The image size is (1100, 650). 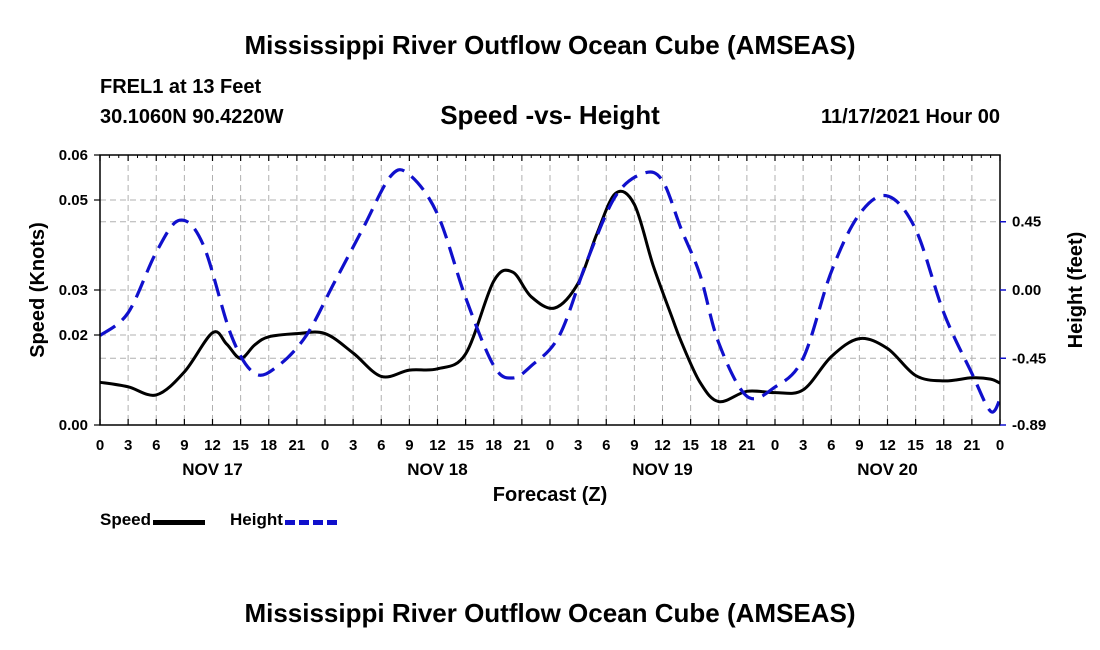 I want to click on legend-speed-label: Speed, so click(x=126, y=519).